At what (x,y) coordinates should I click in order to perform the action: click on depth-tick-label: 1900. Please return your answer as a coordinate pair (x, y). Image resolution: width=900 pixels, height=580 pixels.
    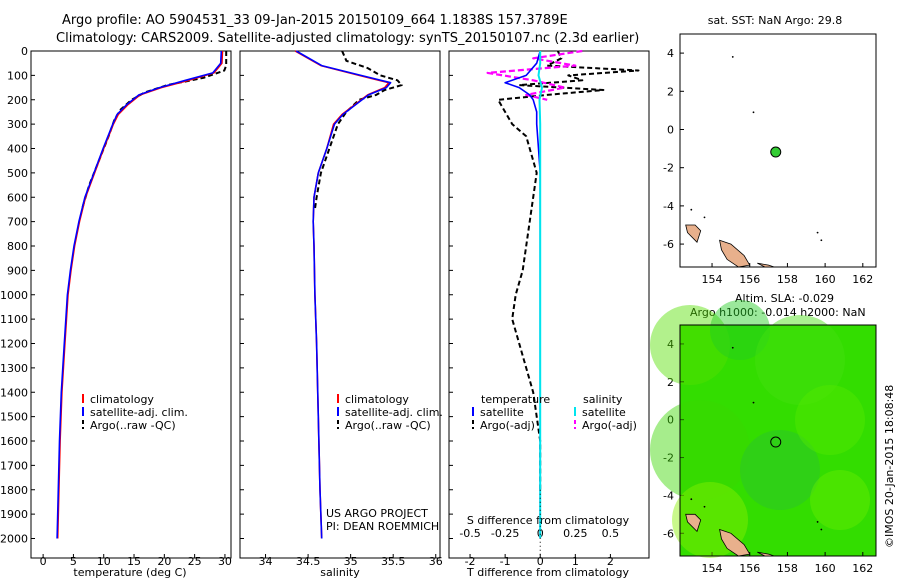
    Looking at the image, I should click on (14, 514).